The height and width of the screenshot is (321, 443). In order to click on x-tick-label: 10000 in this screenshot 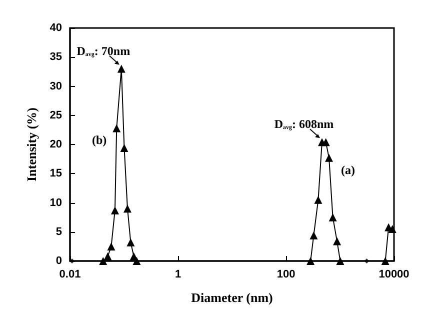, I will do `click(394, 274)`.